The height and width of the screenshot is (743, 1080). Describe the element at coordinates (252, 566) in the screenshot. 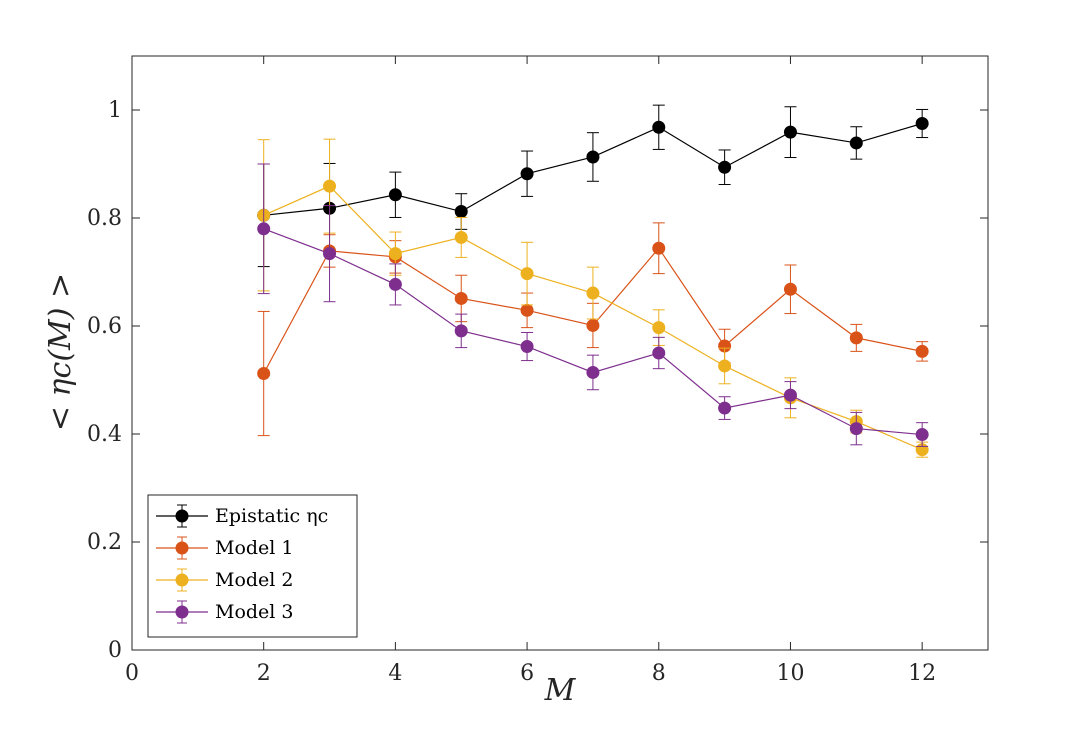

I see `legend: Epistatic ηc Model 1 Model 2 Model 3` at that location.